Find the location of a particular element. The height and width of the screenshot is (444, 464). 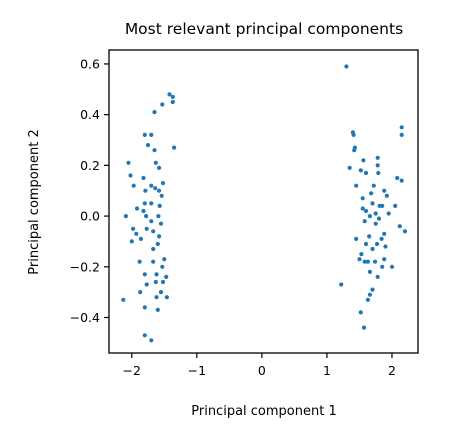

x-tick-label: −2 is located at coordinates (132, 370).